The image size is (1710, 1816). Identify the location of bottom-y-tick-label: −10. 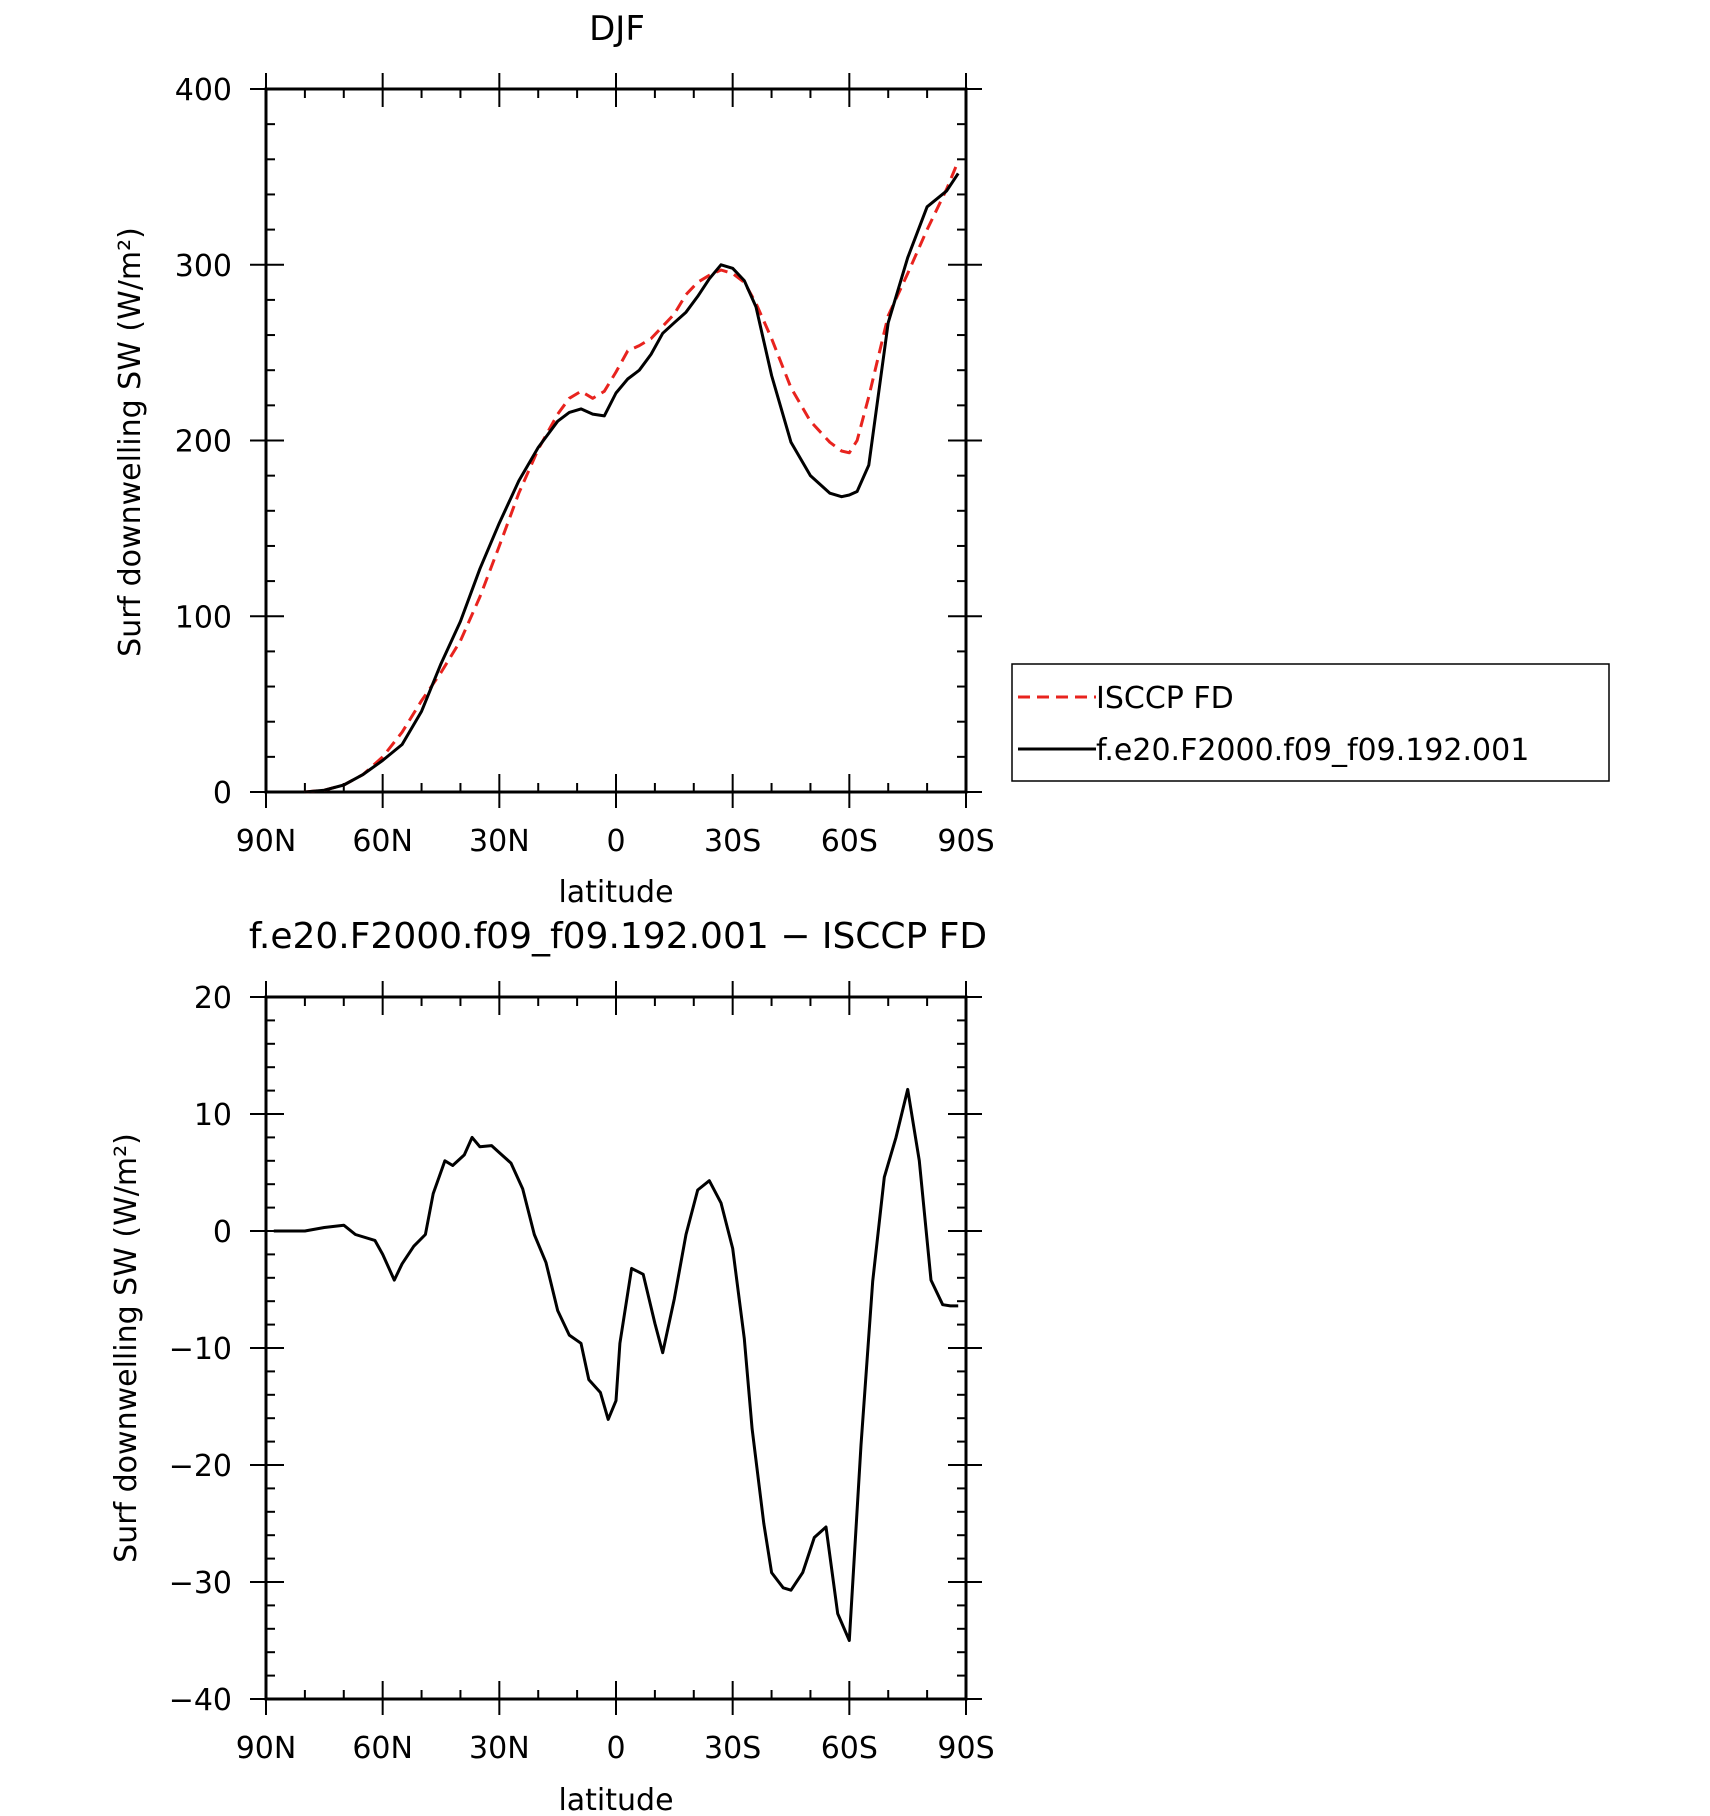
(200, 1349).